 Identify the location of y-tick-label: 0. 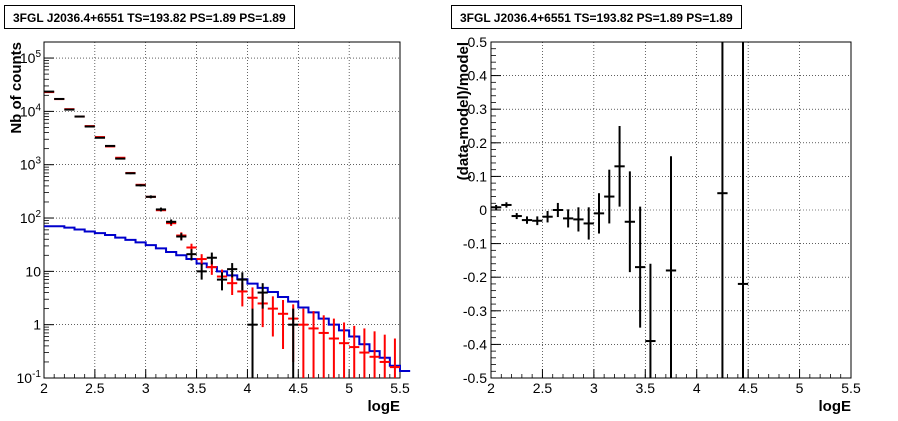
(483, 210).